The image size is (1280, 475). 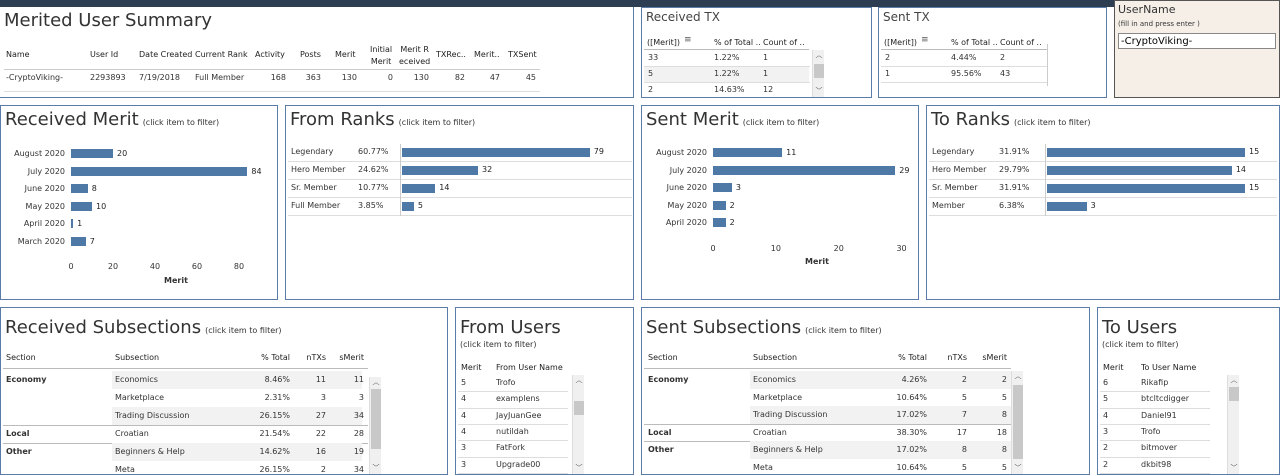 I want to click on rs-scroll-thumb, so click(x=376, y=419).